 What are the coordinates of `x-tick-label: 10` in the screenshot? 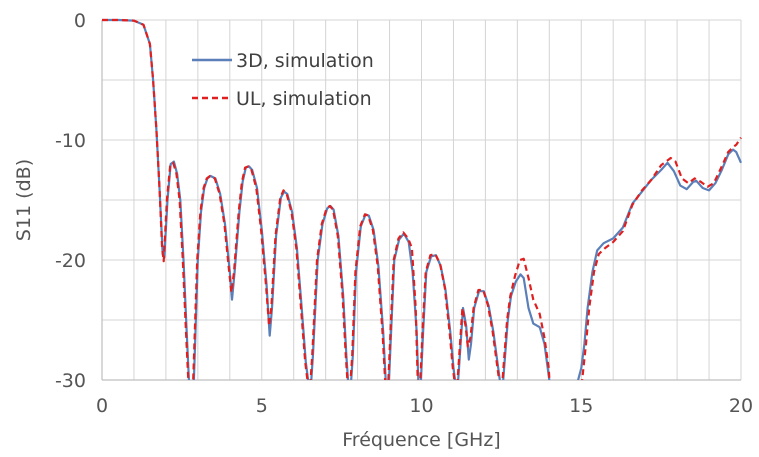 It's located at (421, 406).